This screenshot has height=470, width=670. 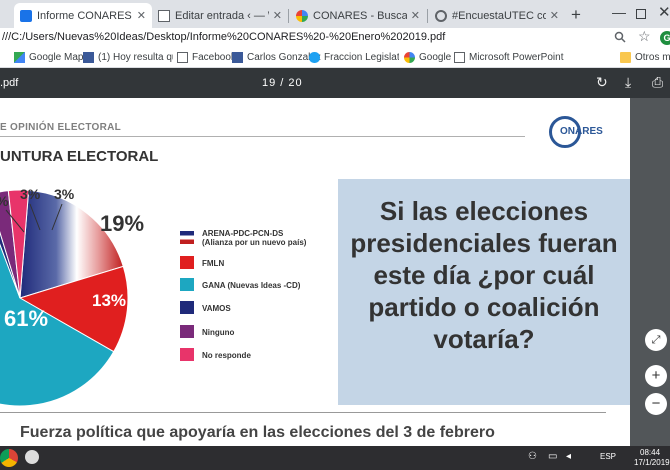 I want to click on label-ninguno: 3%, so click(x=30, y=194).